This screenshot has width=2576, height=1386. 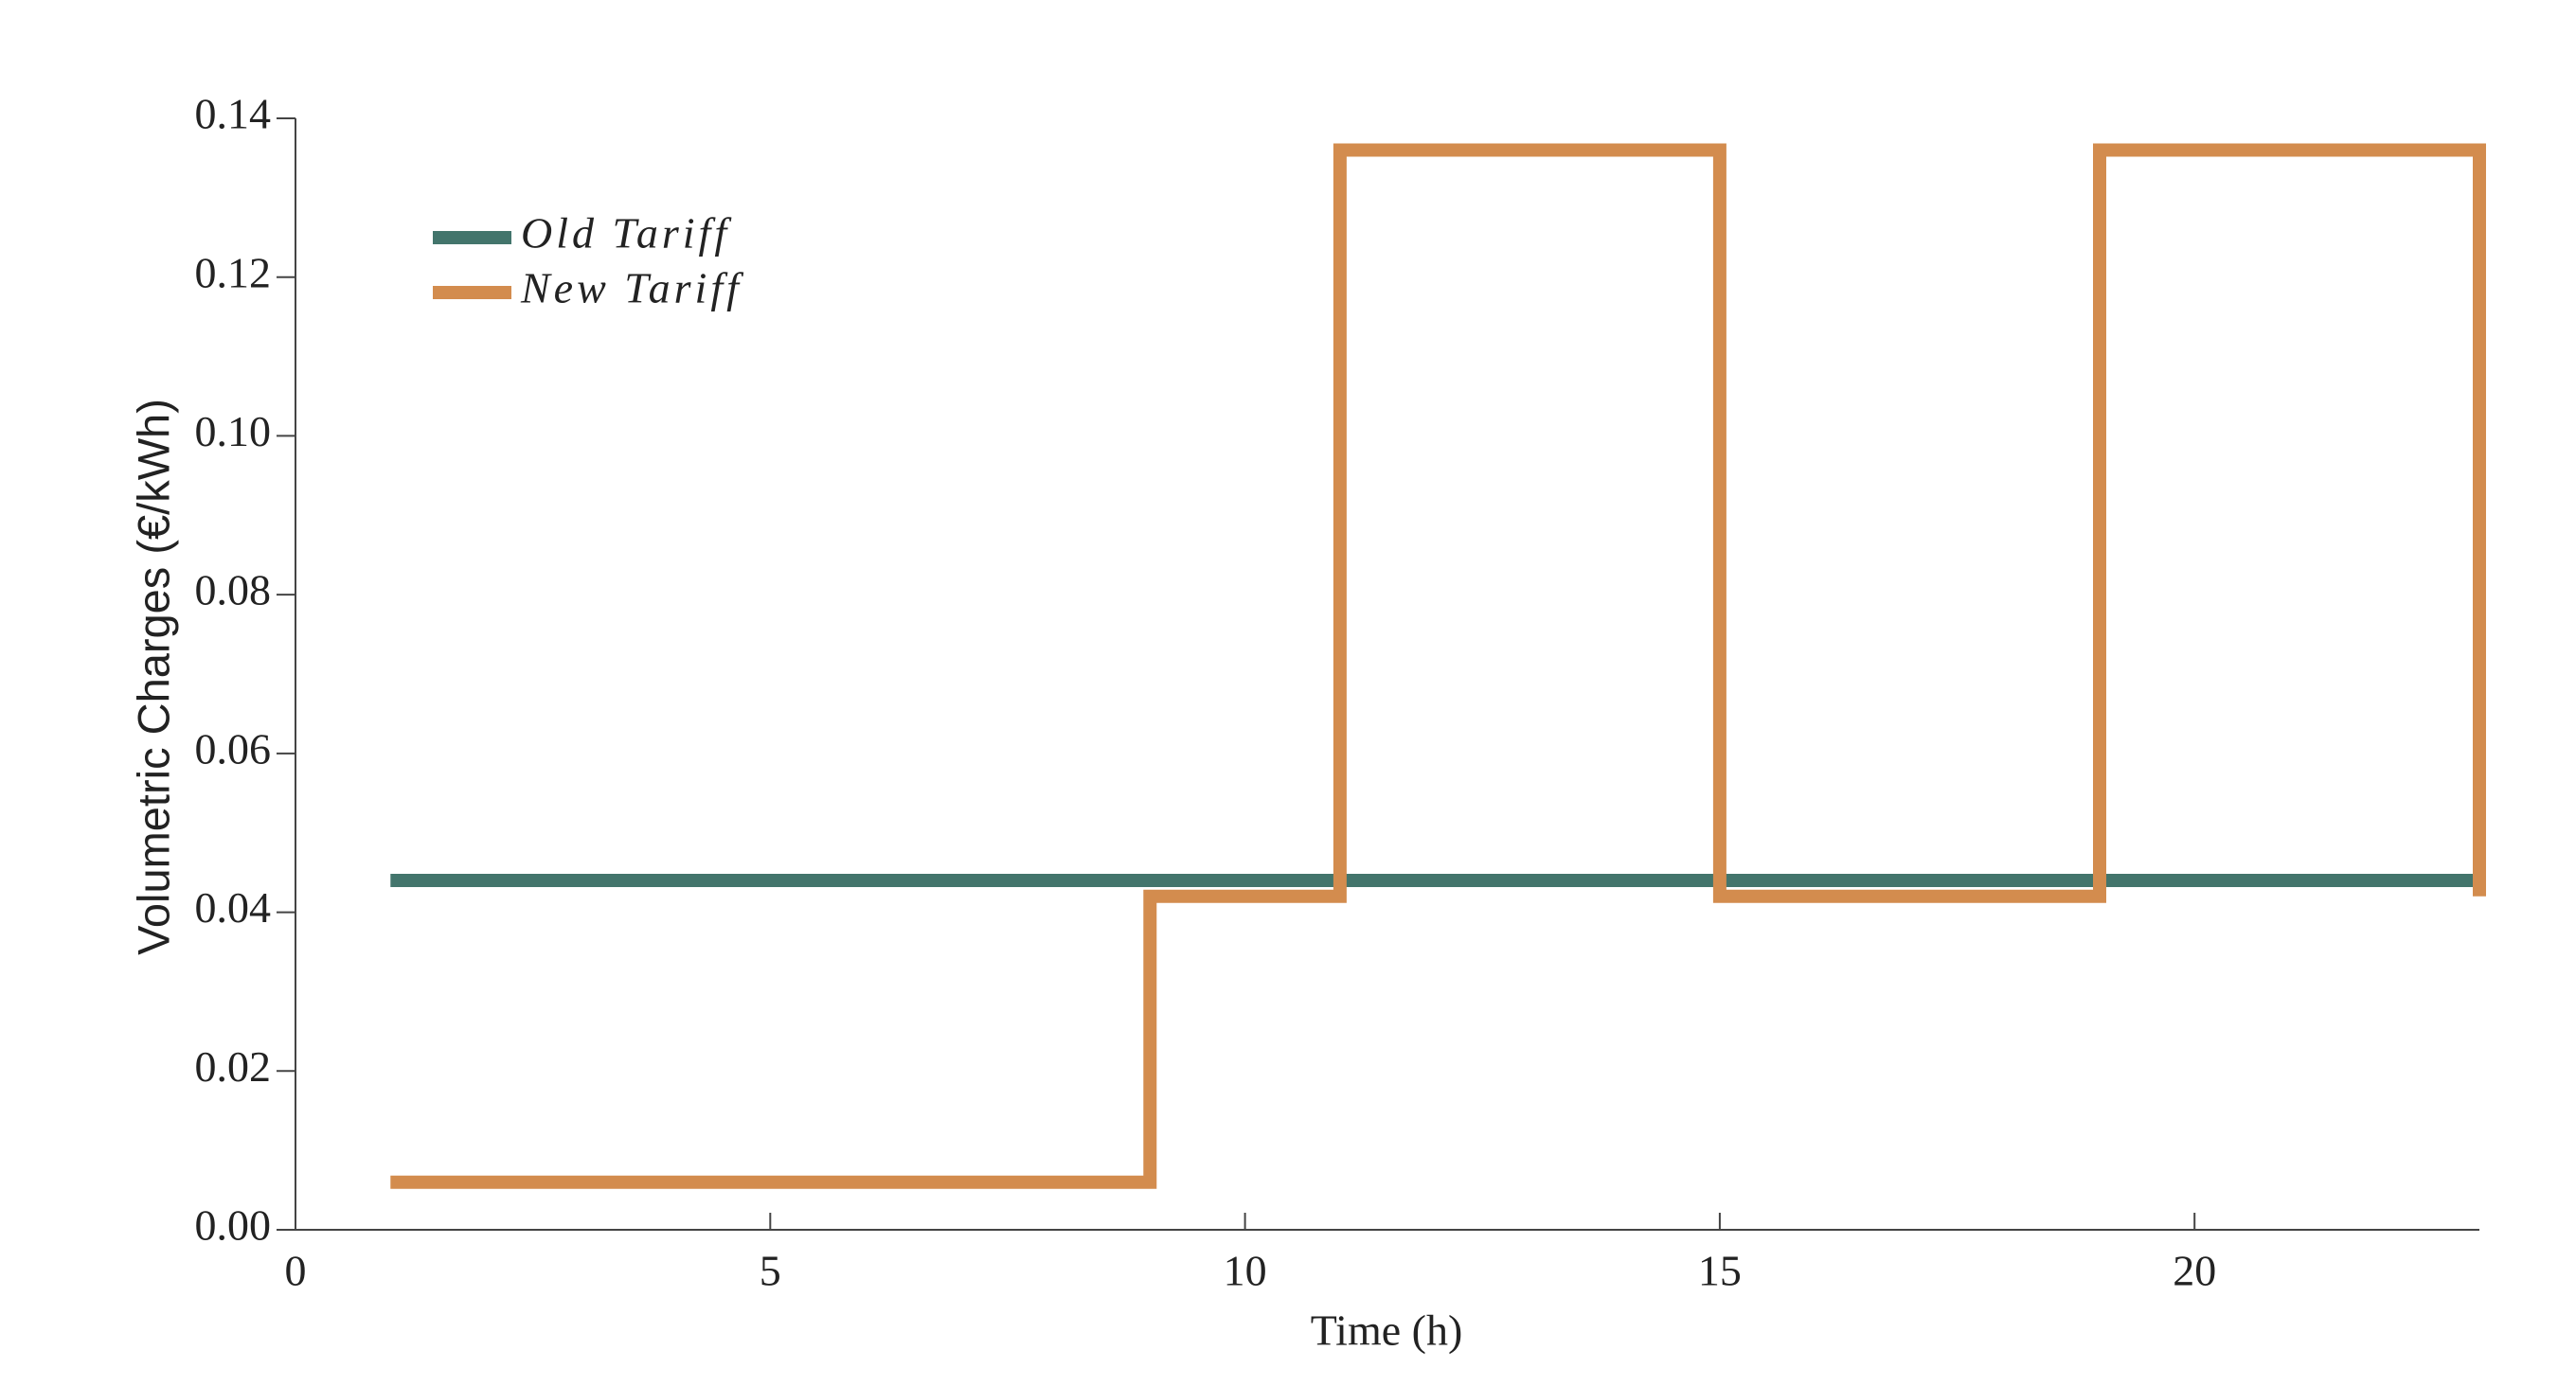 I want to click on y-tick-label: 0.06, so click(x=233, y=748).